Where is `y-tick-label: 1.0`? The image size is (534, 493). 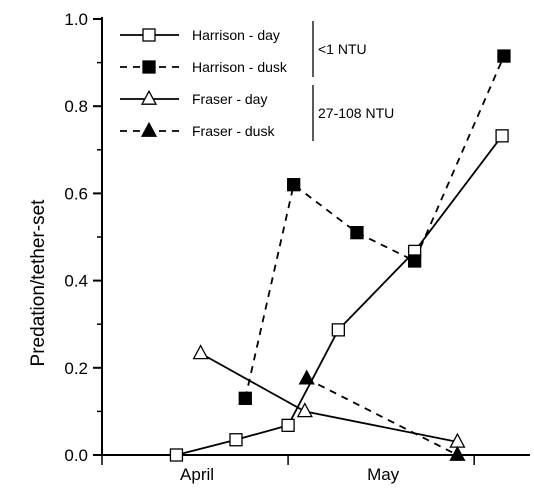
y-tick-label: 1.0 is located at coordinates (76, 19).